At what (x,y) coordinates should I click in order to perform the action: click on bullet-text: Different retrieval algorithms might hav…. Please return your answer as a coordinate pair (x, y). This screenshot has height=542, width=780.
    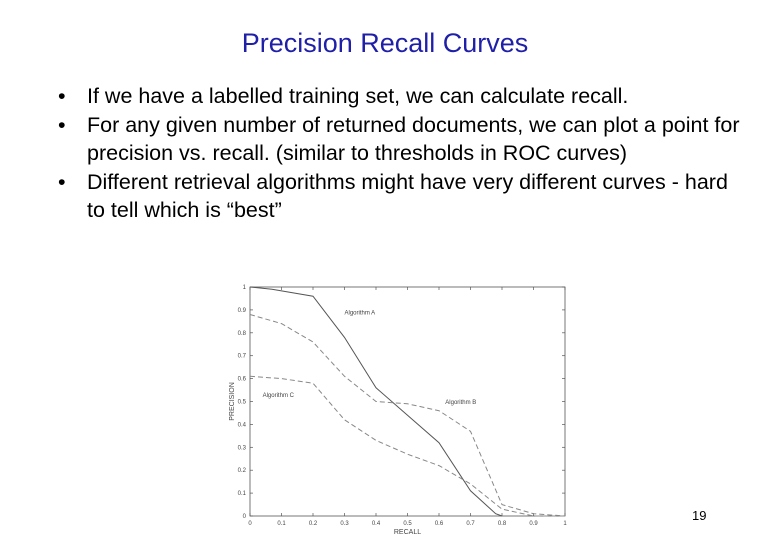
    Looking at the image, I should click on (407, 196).